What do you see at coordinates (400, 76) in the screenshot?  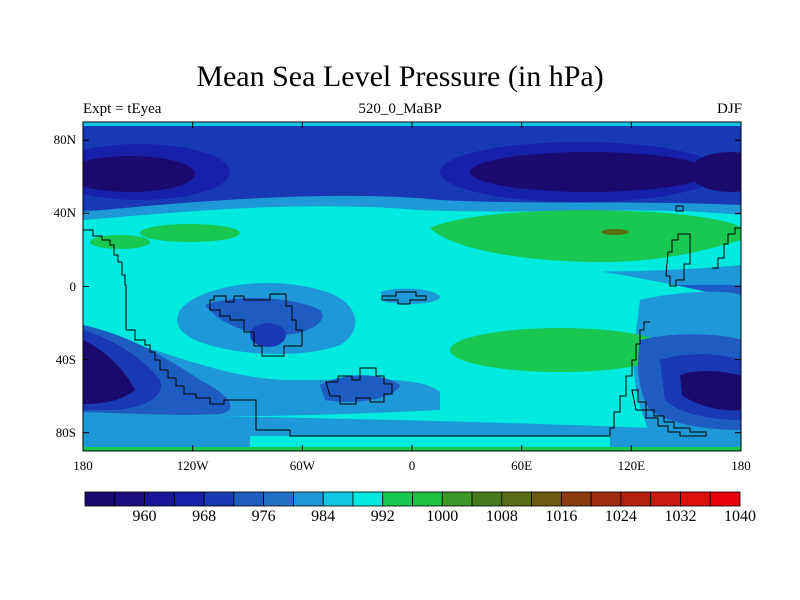 I see `chart-title: Mean Sea Level Pressure (in hPa)` at bounding box center [400, 76].